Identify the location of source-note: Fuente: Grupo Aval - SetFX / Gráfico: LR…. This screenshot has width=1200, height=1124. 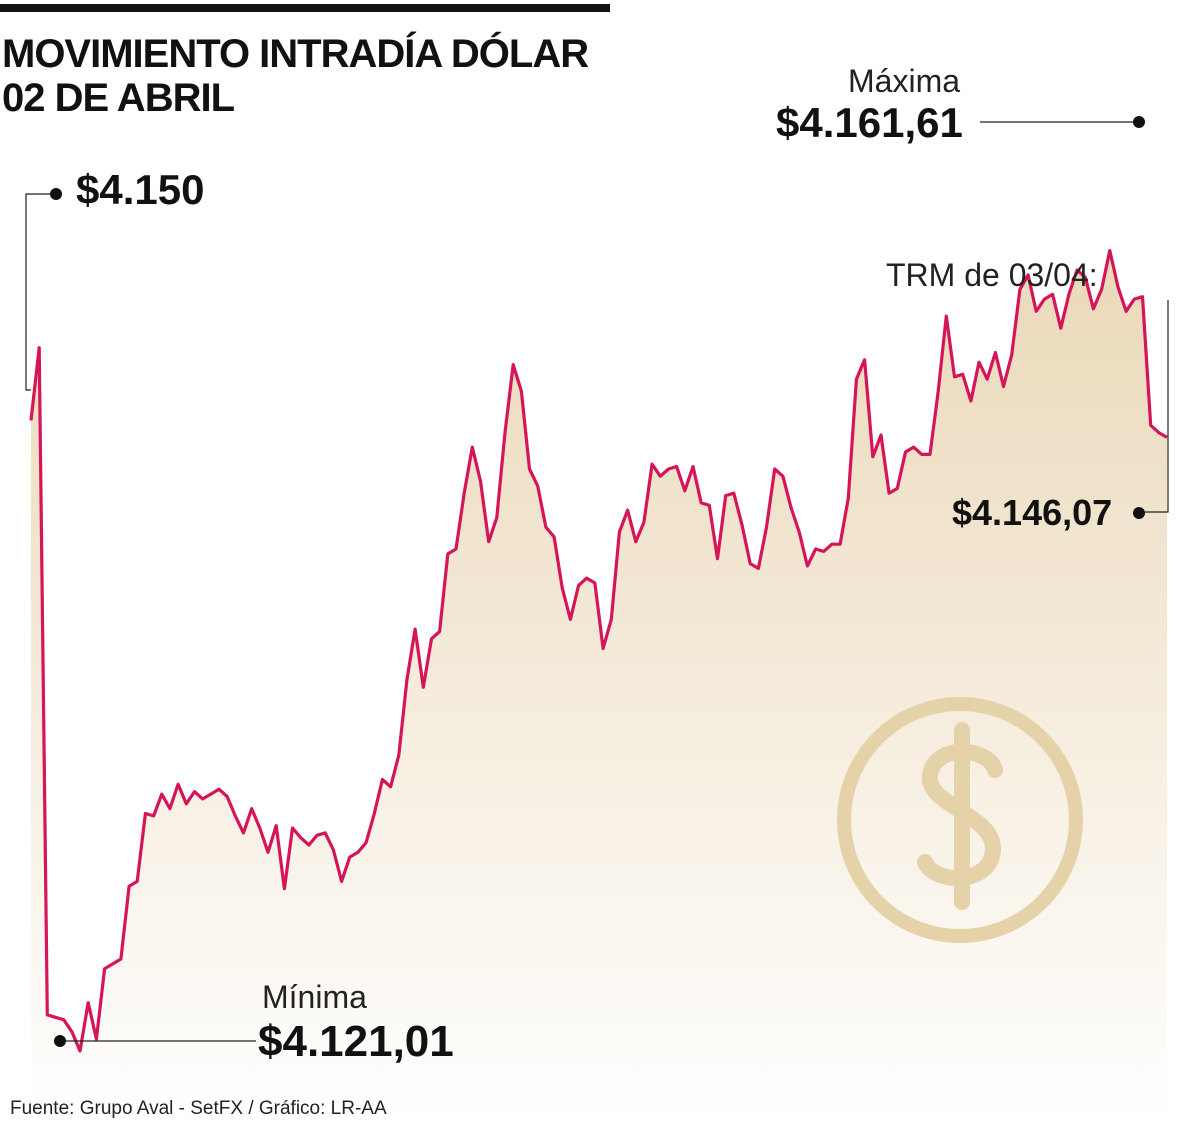
(198, 1108).